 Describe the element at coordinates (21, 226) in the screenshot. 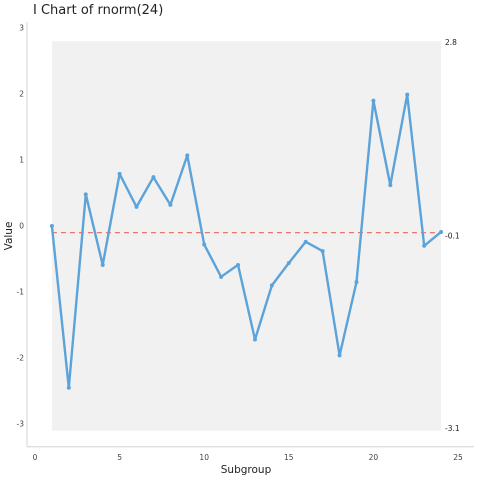

I see `y-tick-label: 0` at that location.